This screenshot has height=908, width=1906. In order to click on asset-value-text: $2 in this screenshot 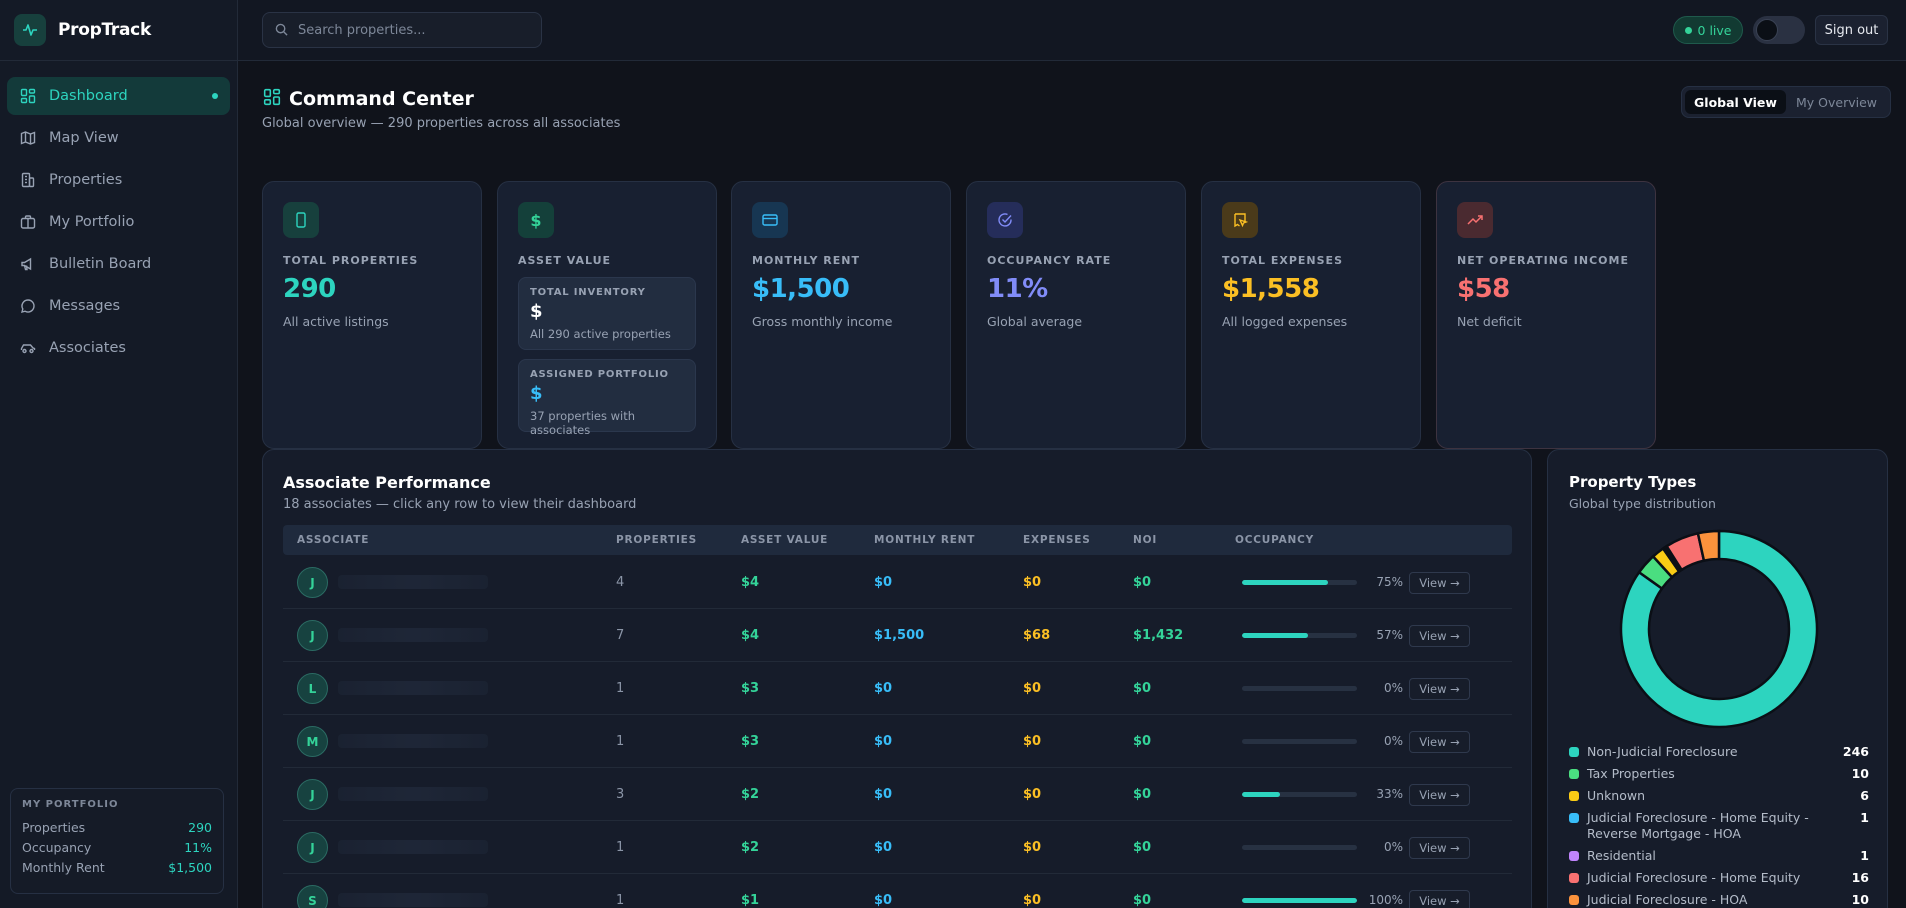, I will do `click(750, 794)`.